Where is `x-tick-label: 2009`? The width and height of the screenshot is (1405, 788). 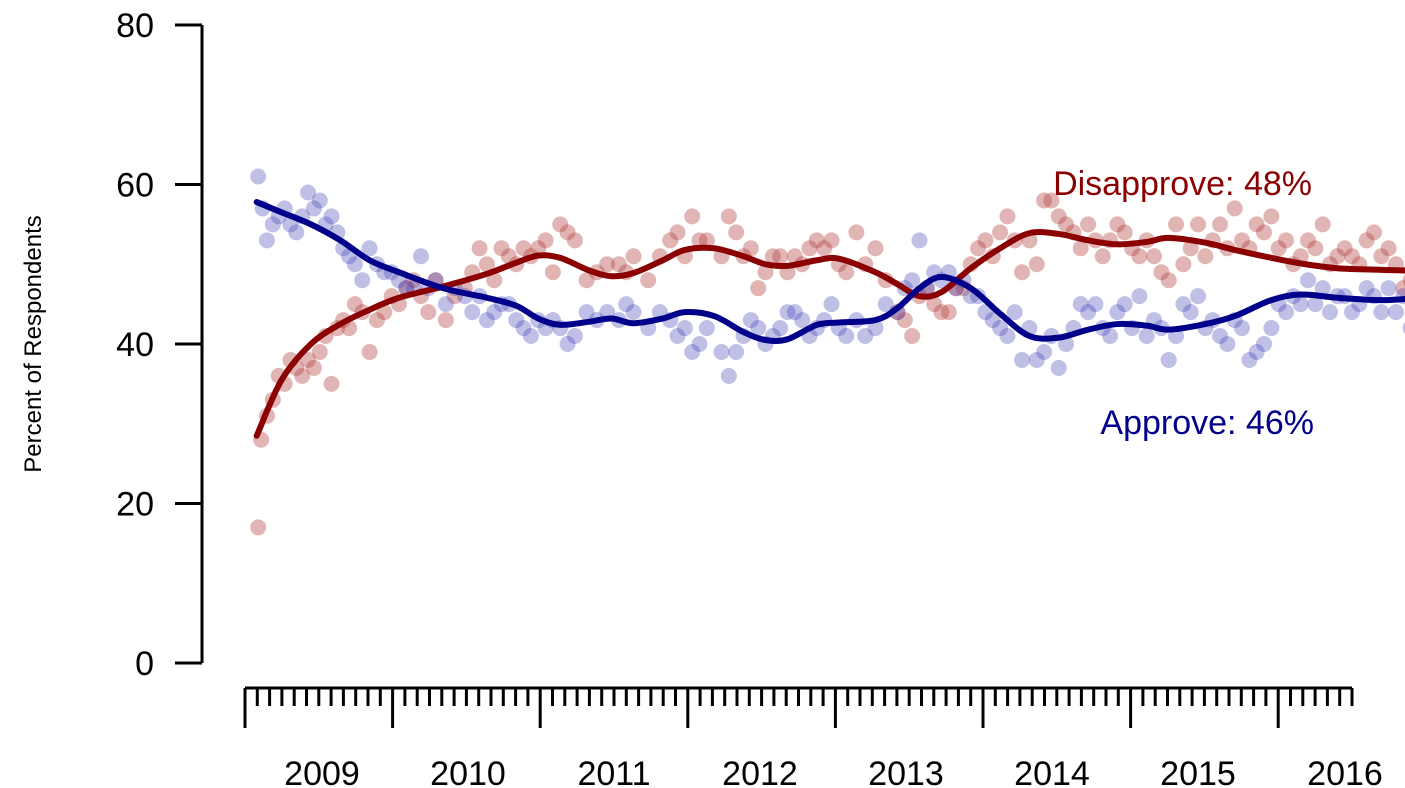 x-tick-label: 2009 is located at coordinates (322, 771).